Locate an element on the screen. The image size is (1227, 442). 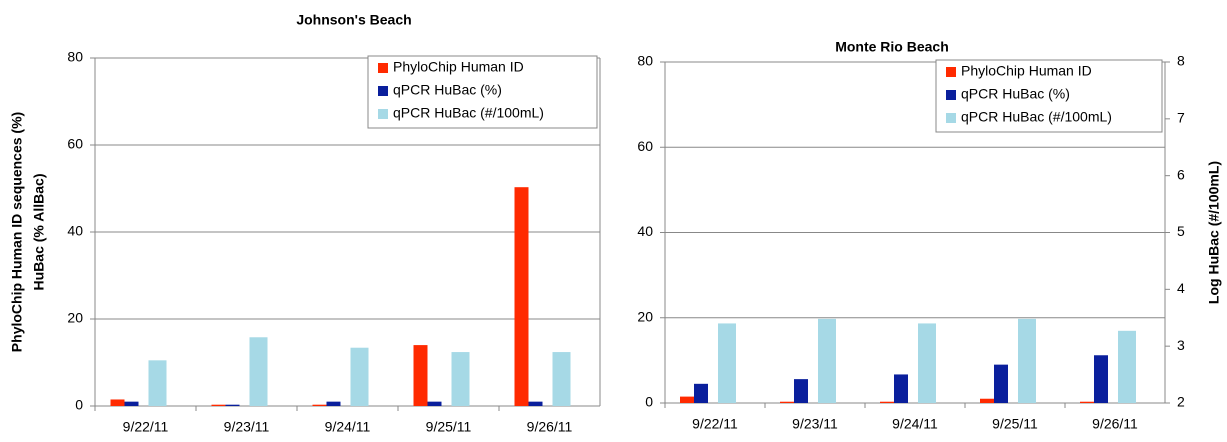
y2-tick-label: 6 is located at coordinates (1181, 174).